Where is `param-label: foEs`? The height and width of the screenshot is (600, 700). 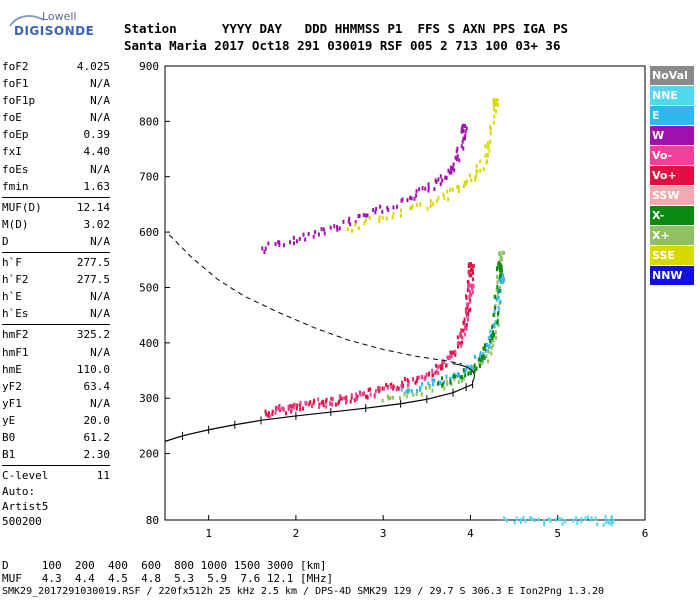
param-label: foEs is located at coordinates (15, 169).